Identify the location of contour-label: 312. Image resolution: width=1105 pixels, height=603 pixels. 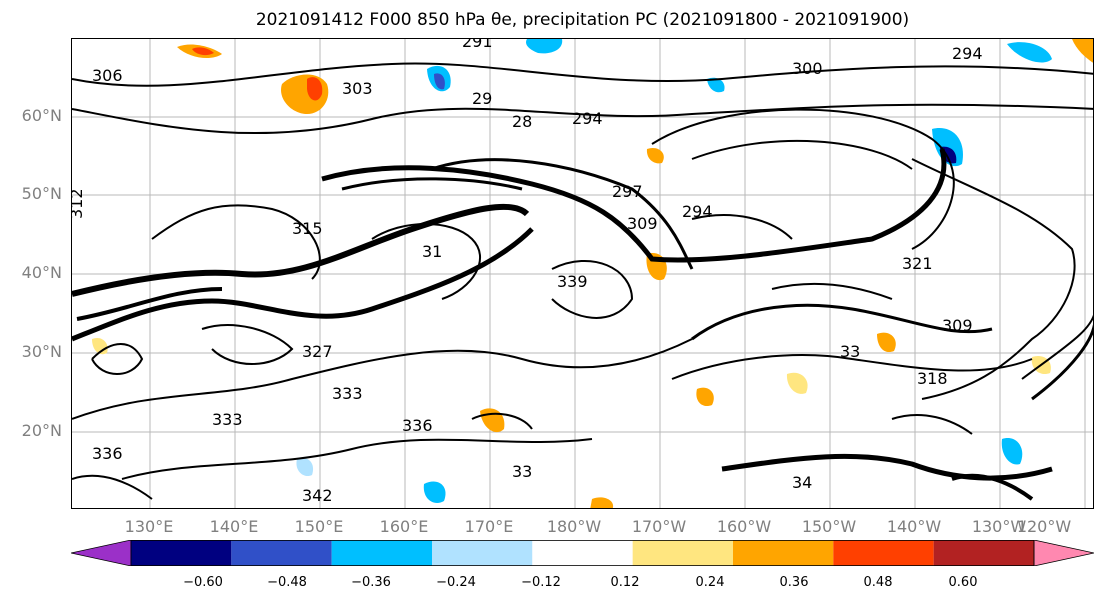
(79, 203).